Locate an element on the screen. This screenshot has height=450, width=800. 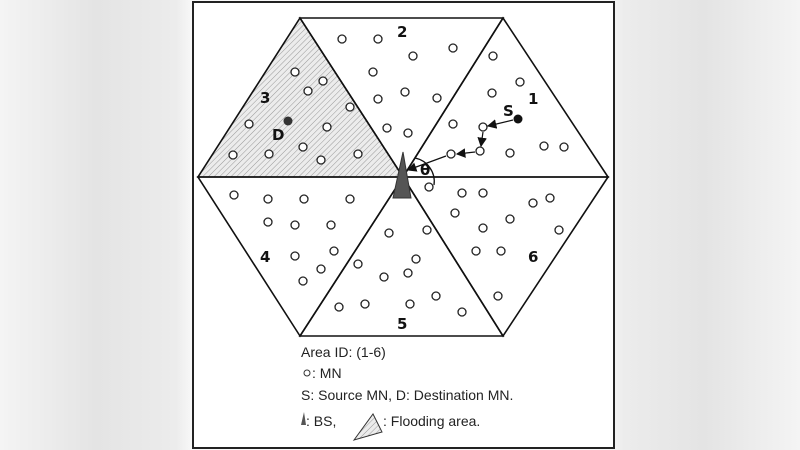
legend-bs: : BS, is located at coordinates (321, 421).